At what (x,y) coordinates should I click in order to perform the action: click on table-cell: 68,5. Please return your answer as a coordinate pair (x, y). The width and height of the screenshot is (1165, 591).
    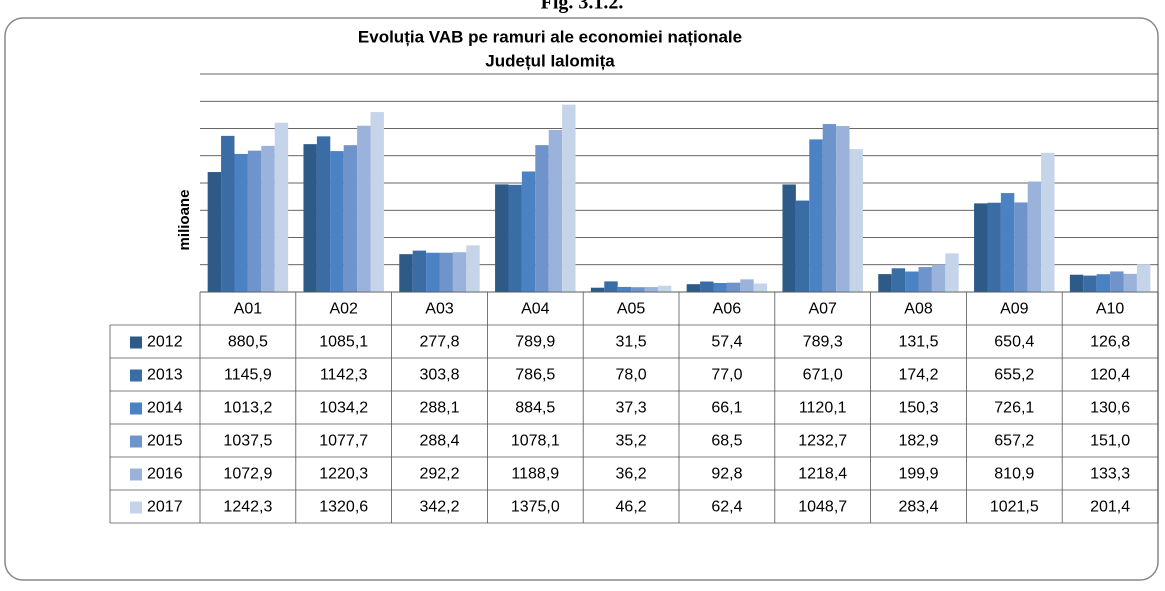
    Looking at the image, I should click on (726, 441).